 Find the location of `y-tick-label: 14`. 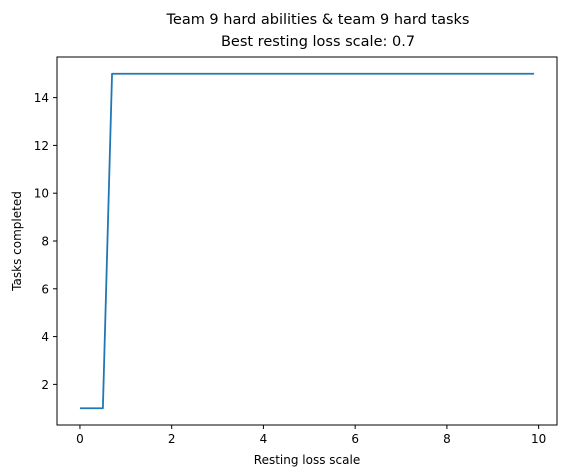

y-tick-label: 14 is located at coordinates (41, 98).